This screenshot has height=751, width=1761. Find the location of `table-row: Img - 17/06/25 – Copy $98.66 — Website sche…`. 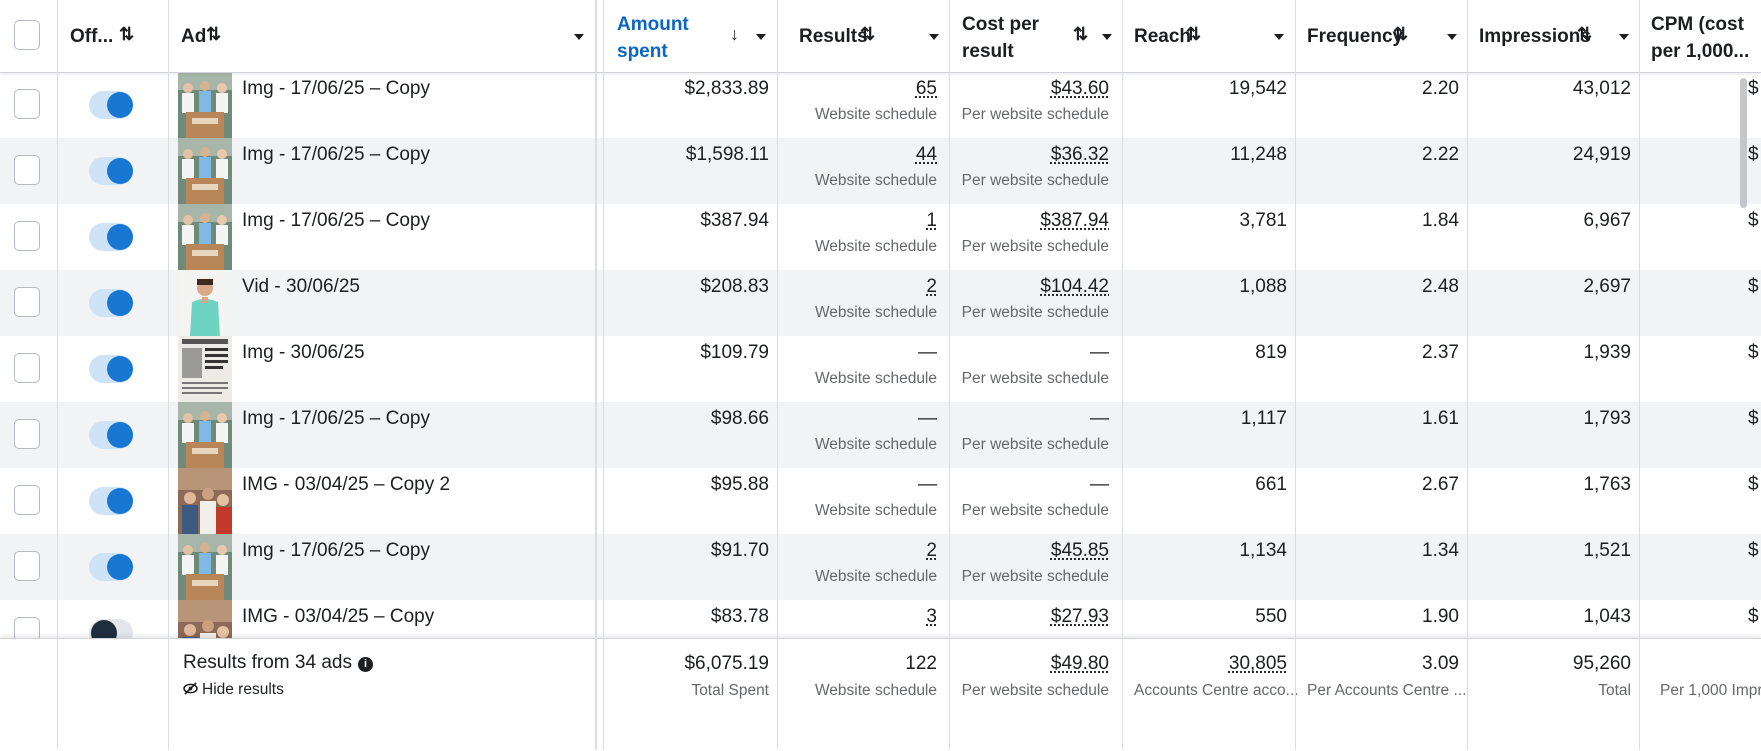

table-row: Img - 17/06/25 – Copy $98.66 — Website sche… is located at coordinates (880, 435).